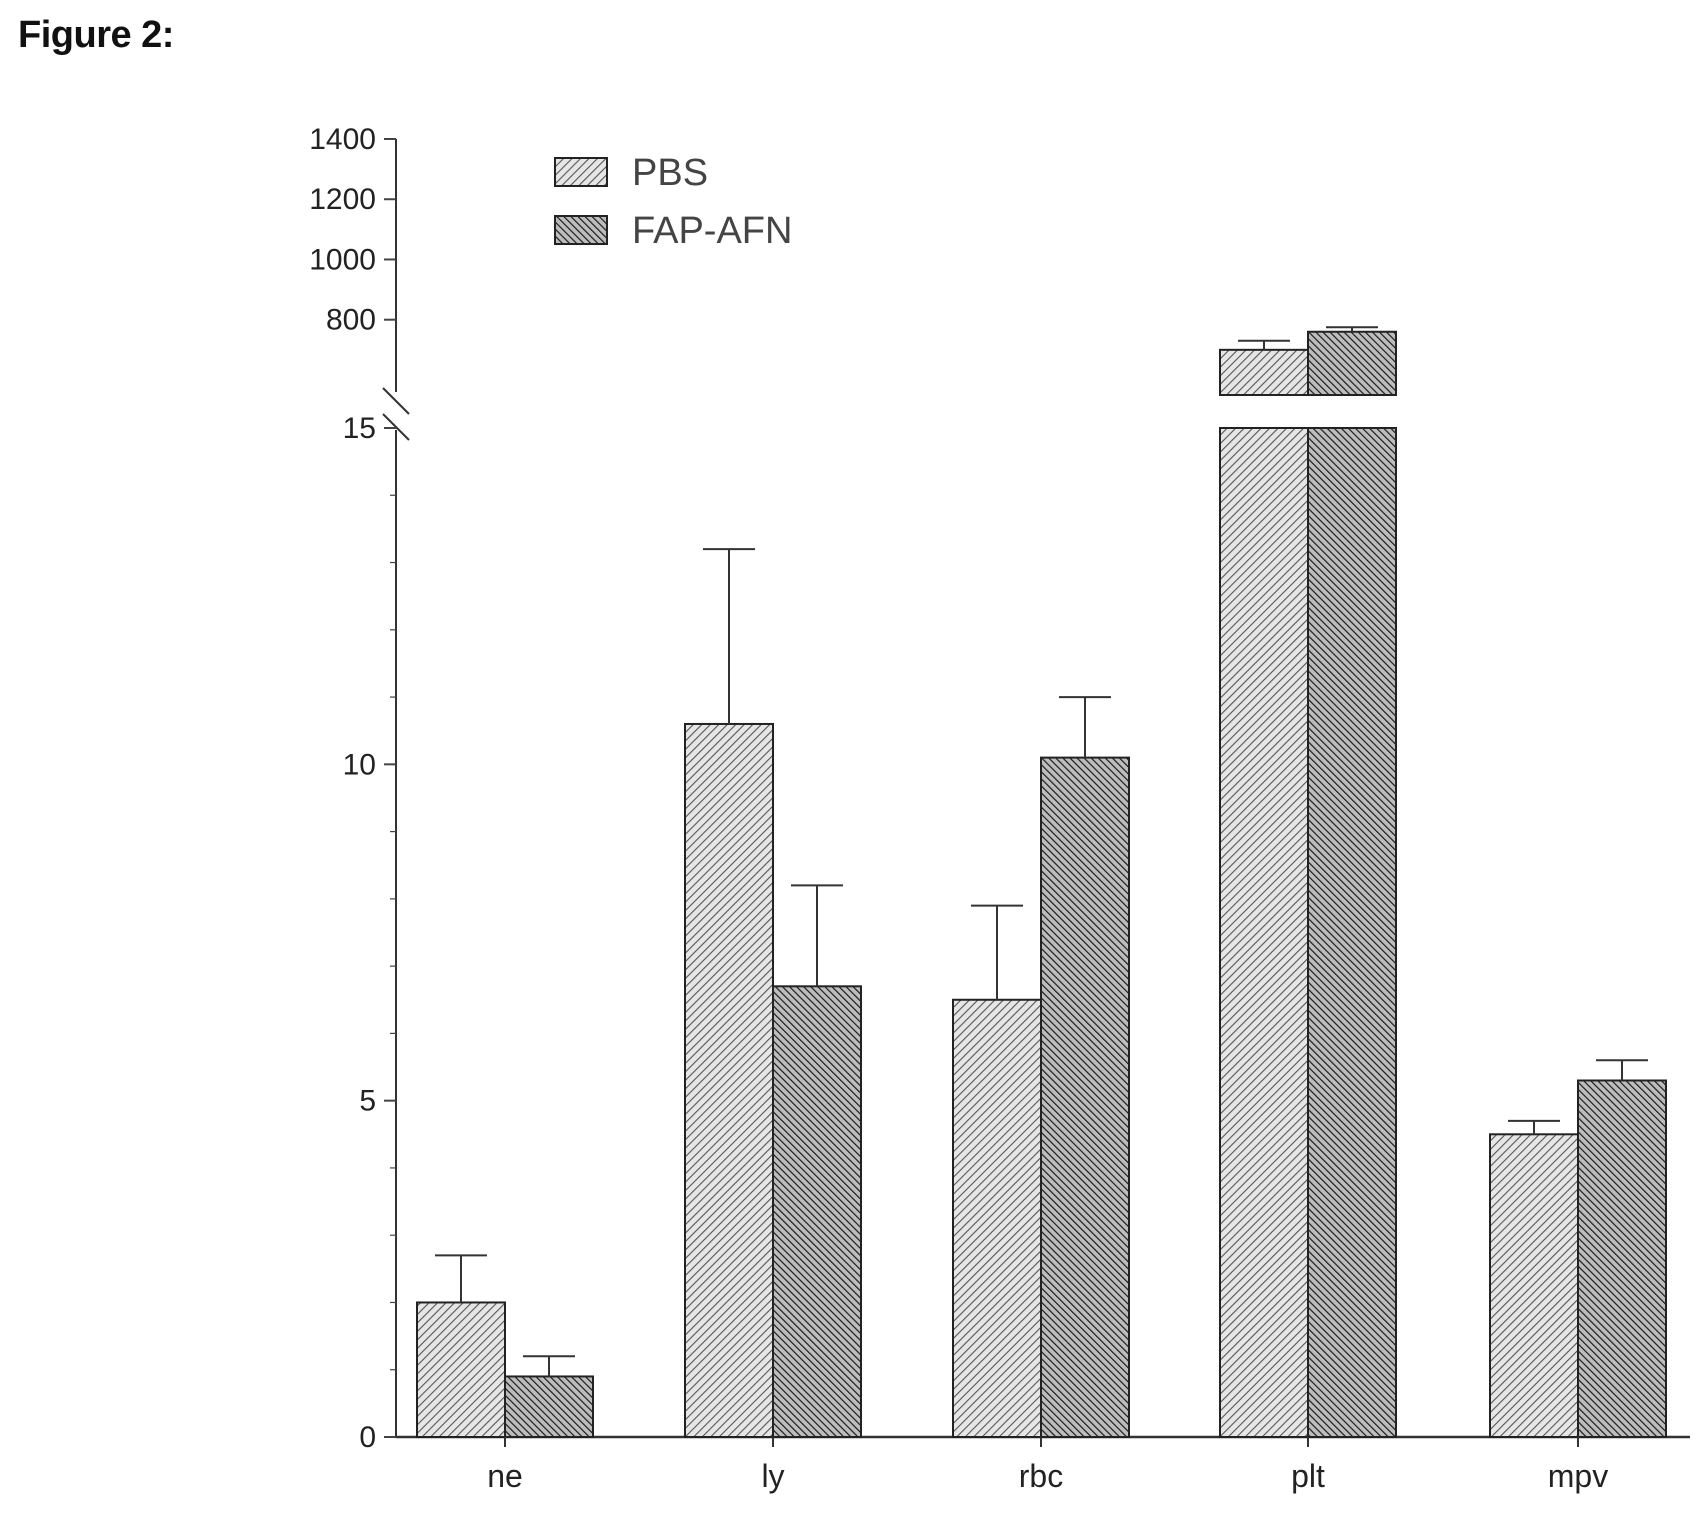 The width and height of the screenshot is (1706, 1513). What do you see at coordinates (712, 231) in the screenshot?
I see `legend-label-fap-afn: FAP-AFN` at bounding box center [712, 231].